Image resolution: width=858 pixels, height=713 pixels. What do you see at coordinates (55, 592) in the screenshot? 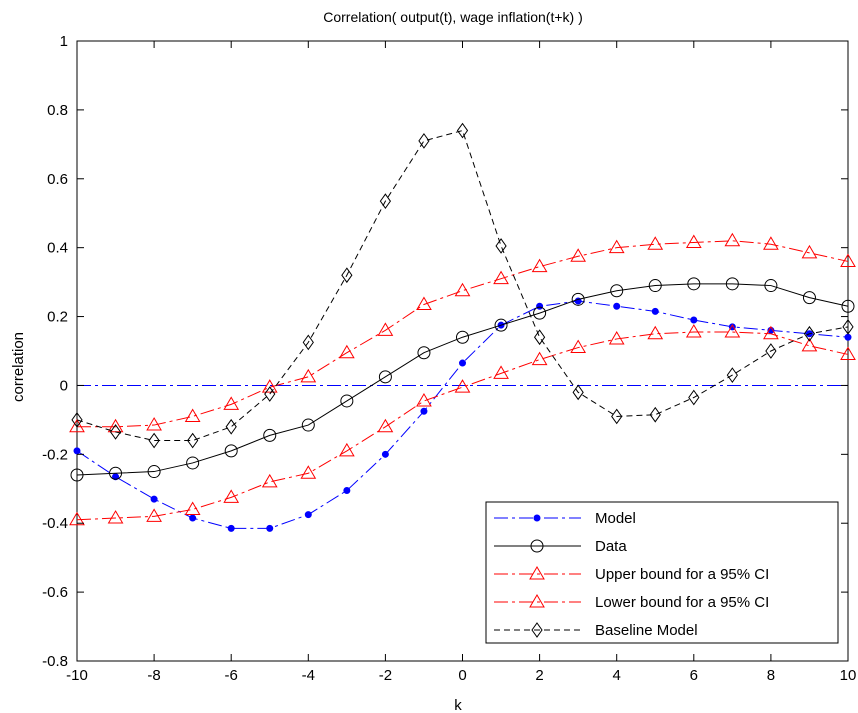
I see `y-tick-label: -0.6` at bounding box center [55, 592].